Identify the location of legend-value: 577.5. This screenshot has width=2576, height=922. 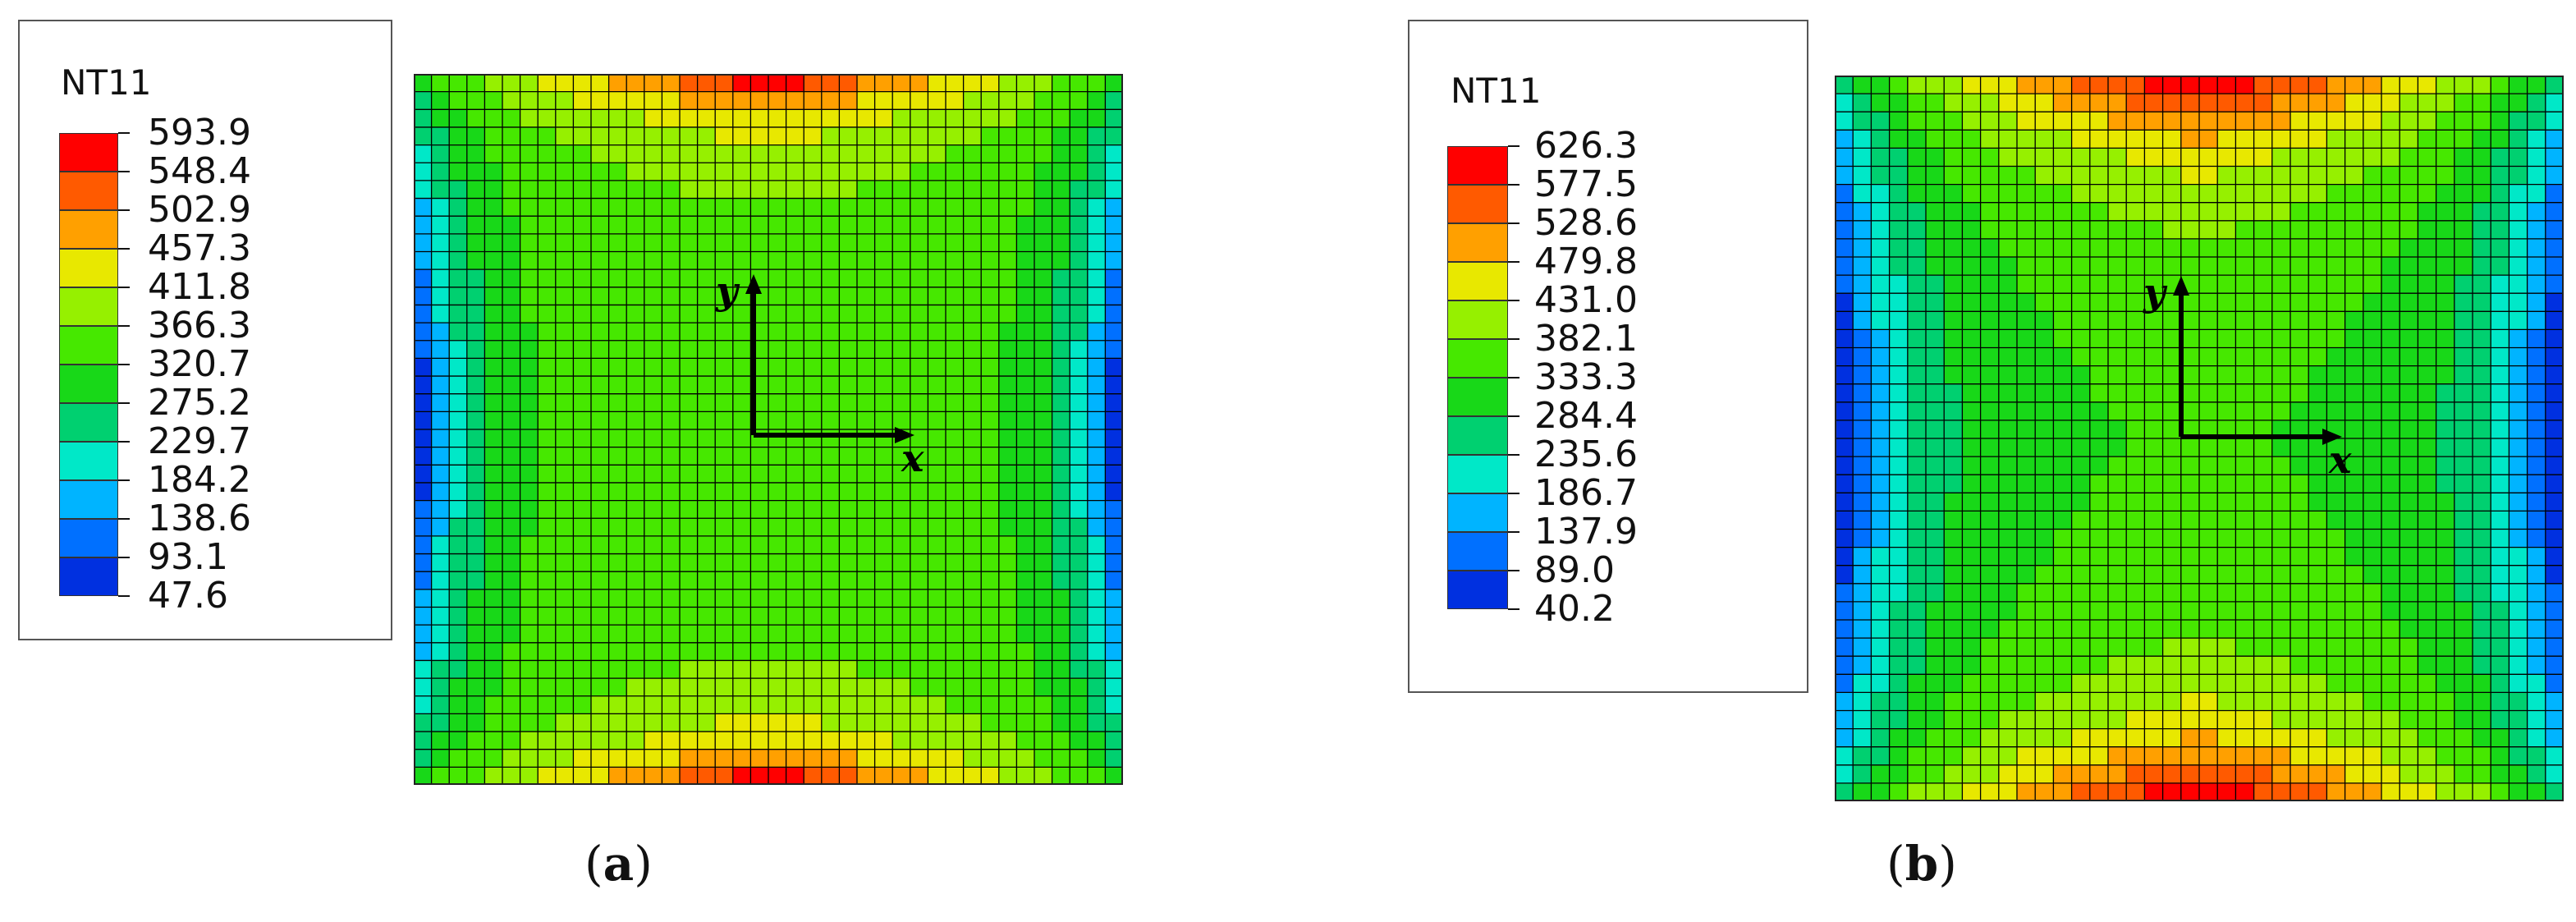
(1586, 184).